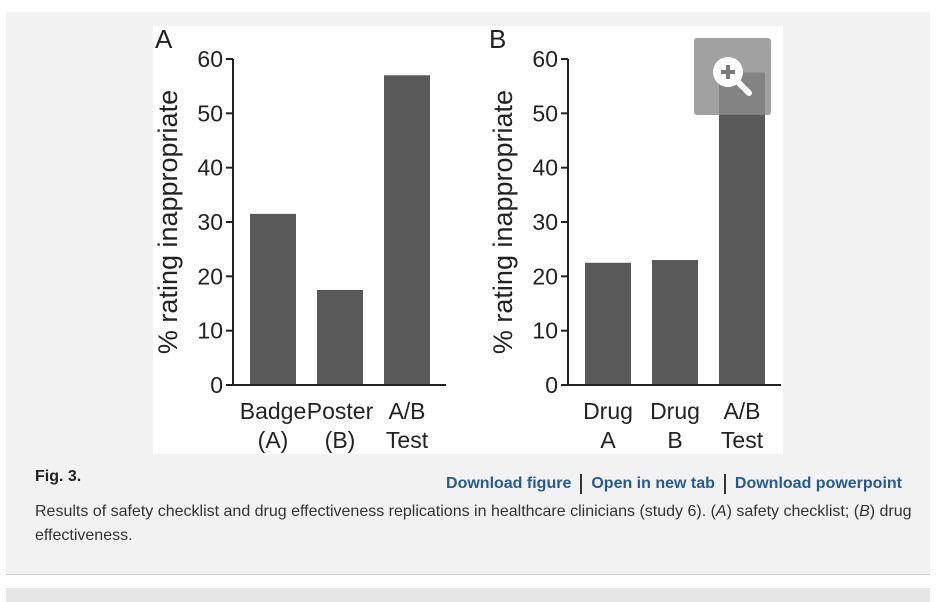  Describe the element at coordinates (273, 411) in the screenshot. I see `x-tick-label: Badge` at that location.